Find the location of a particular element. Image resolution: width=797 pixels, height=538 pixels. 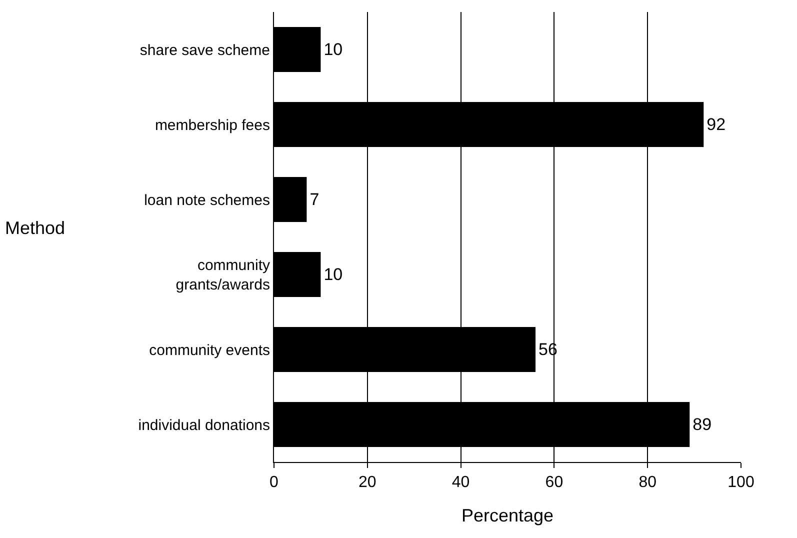

y-tick-label: individual donations is located at coordinates (204, 425).